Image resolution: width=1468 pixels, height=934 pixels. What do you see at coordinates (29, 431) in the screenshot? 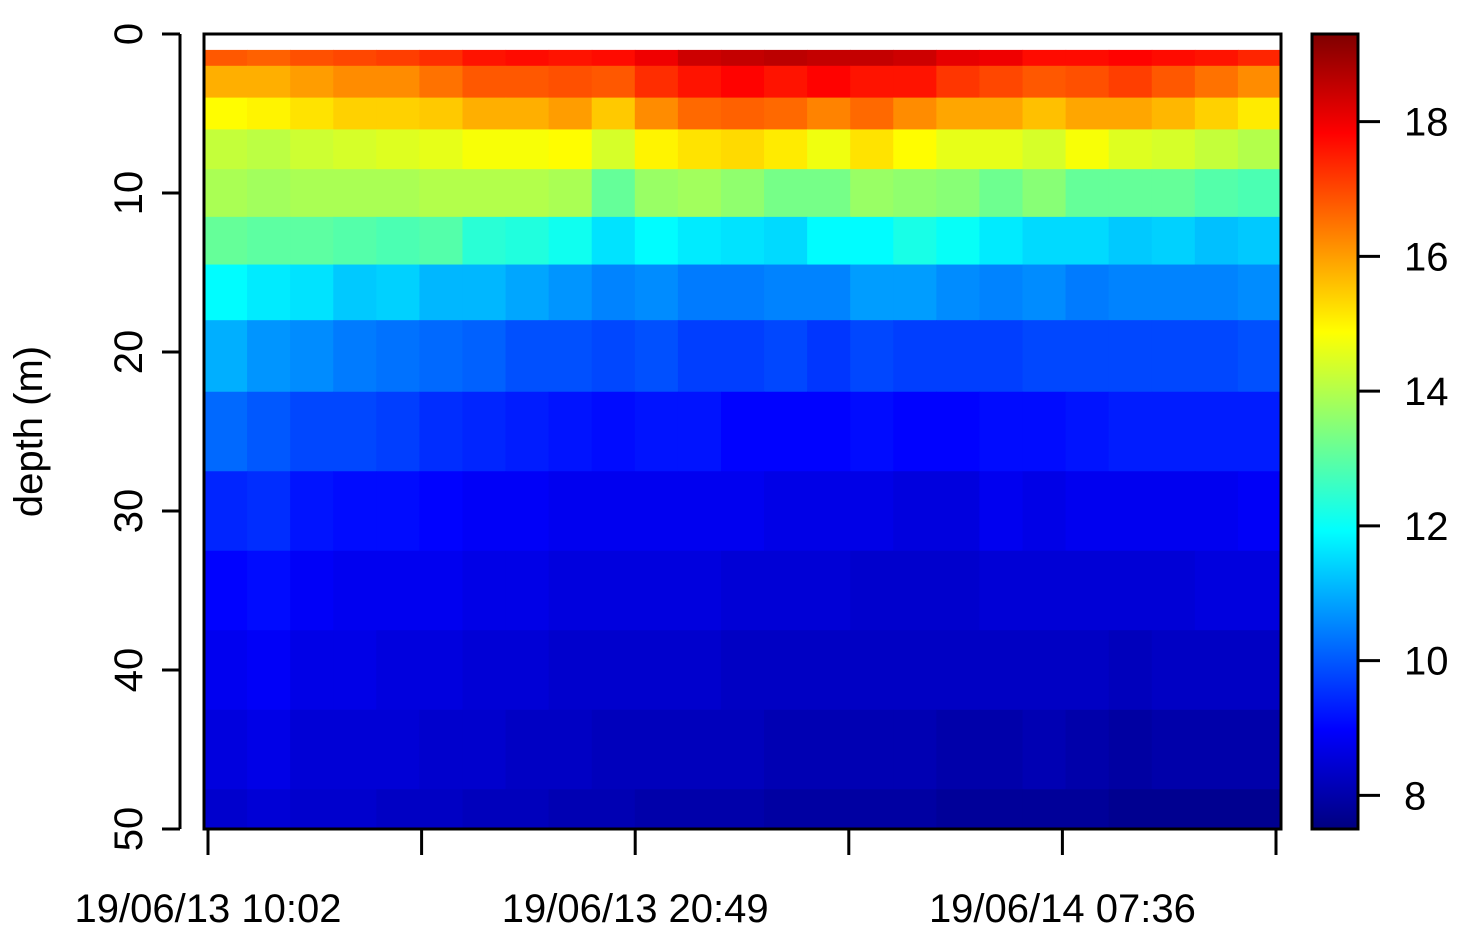
I see `y-axis-title: depth (m)` at bounding box center [29, 431].